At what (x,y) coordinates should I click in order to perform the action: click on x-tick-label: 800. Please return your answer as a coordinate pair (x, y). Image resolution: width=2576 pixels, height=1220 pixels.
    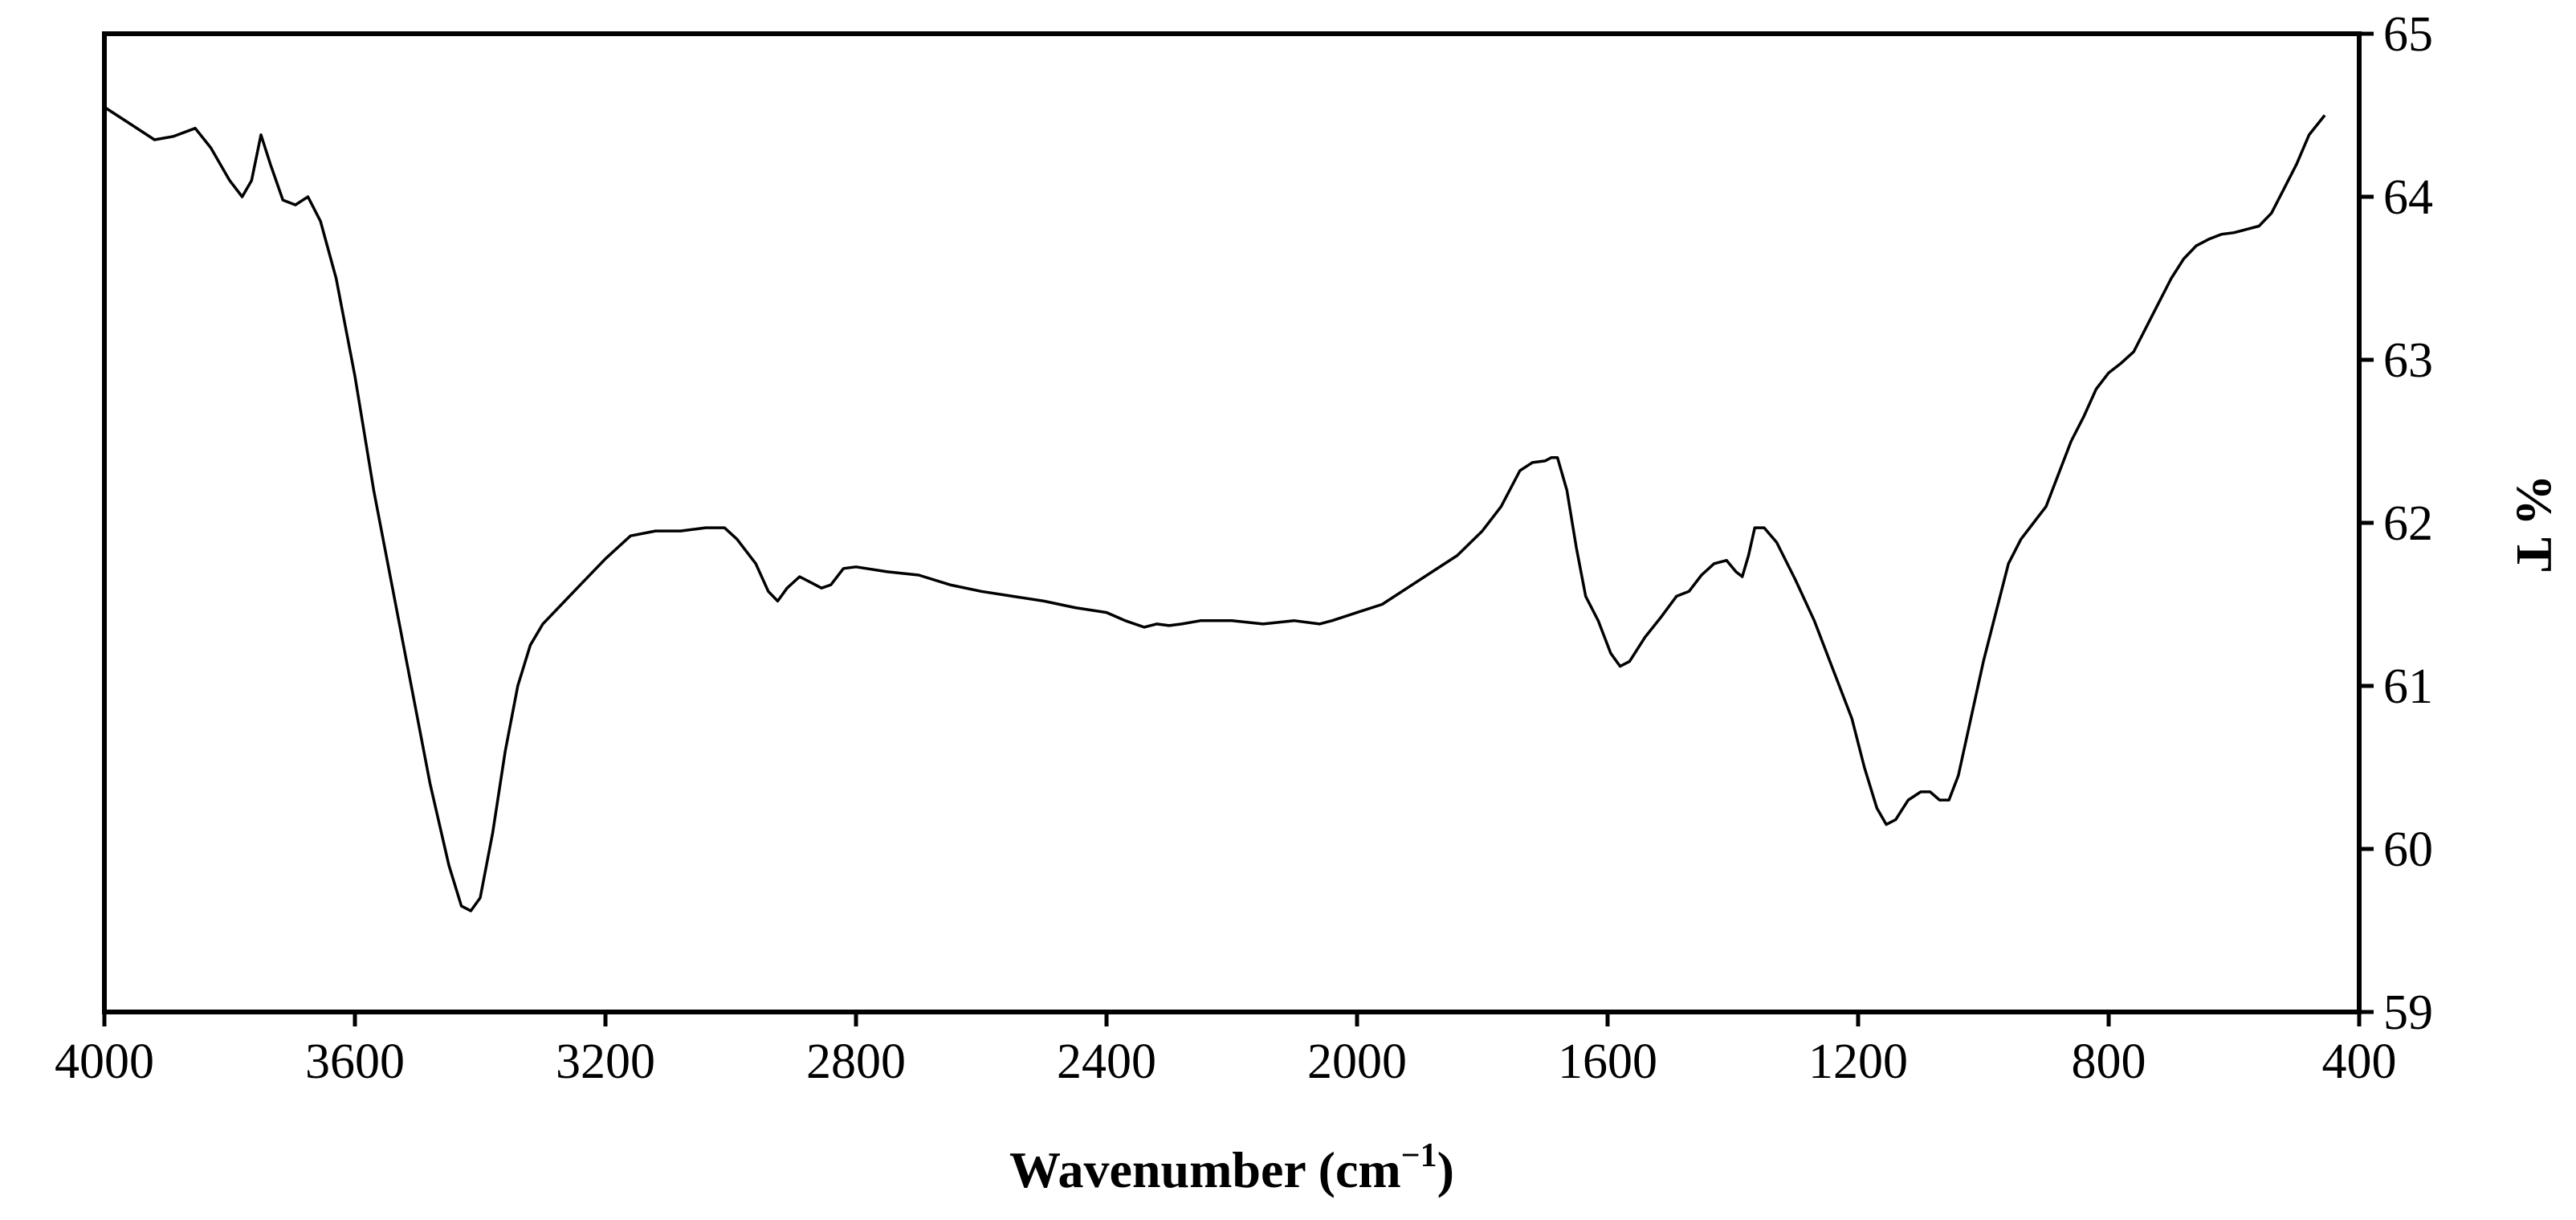
    Looking at the image, I should click on (2109, 1061).